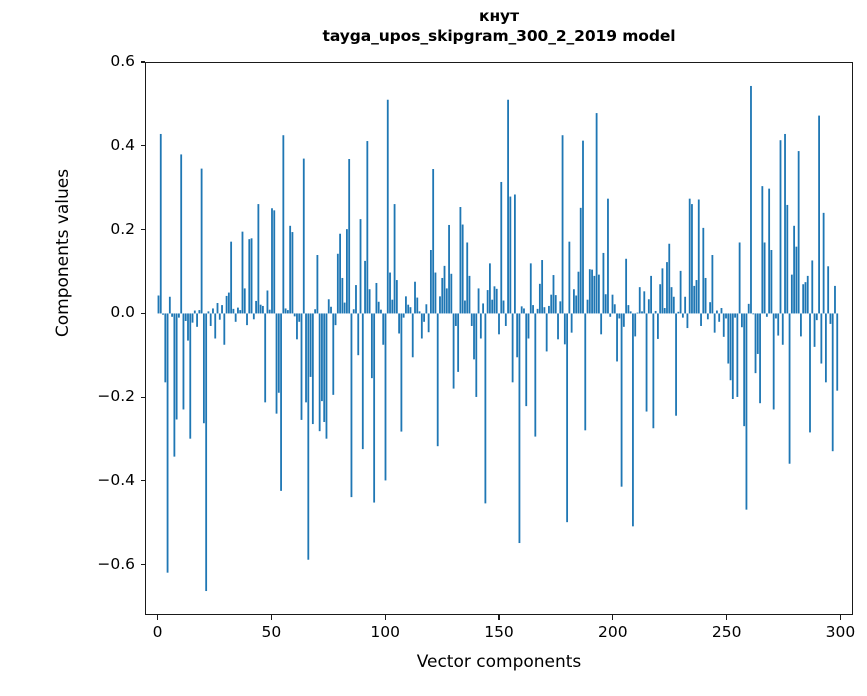 The image size is (867, 696). What do you see at coordinates (122, 228) in the screenshot?
I see `y-tick-label: 0.2` at bounding box center [122, 228].